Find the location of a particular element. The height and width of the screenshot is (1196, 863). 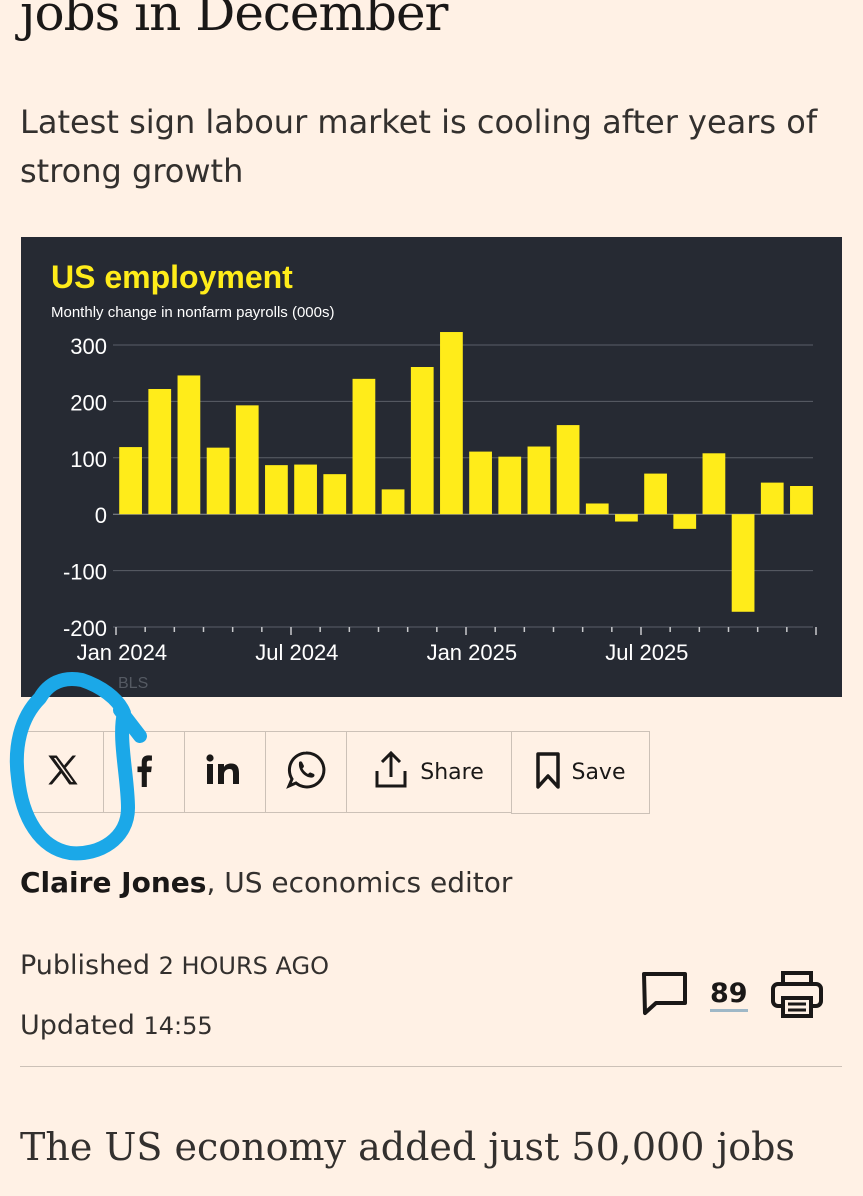

share-label: Share is located at coordinates (452, 772).